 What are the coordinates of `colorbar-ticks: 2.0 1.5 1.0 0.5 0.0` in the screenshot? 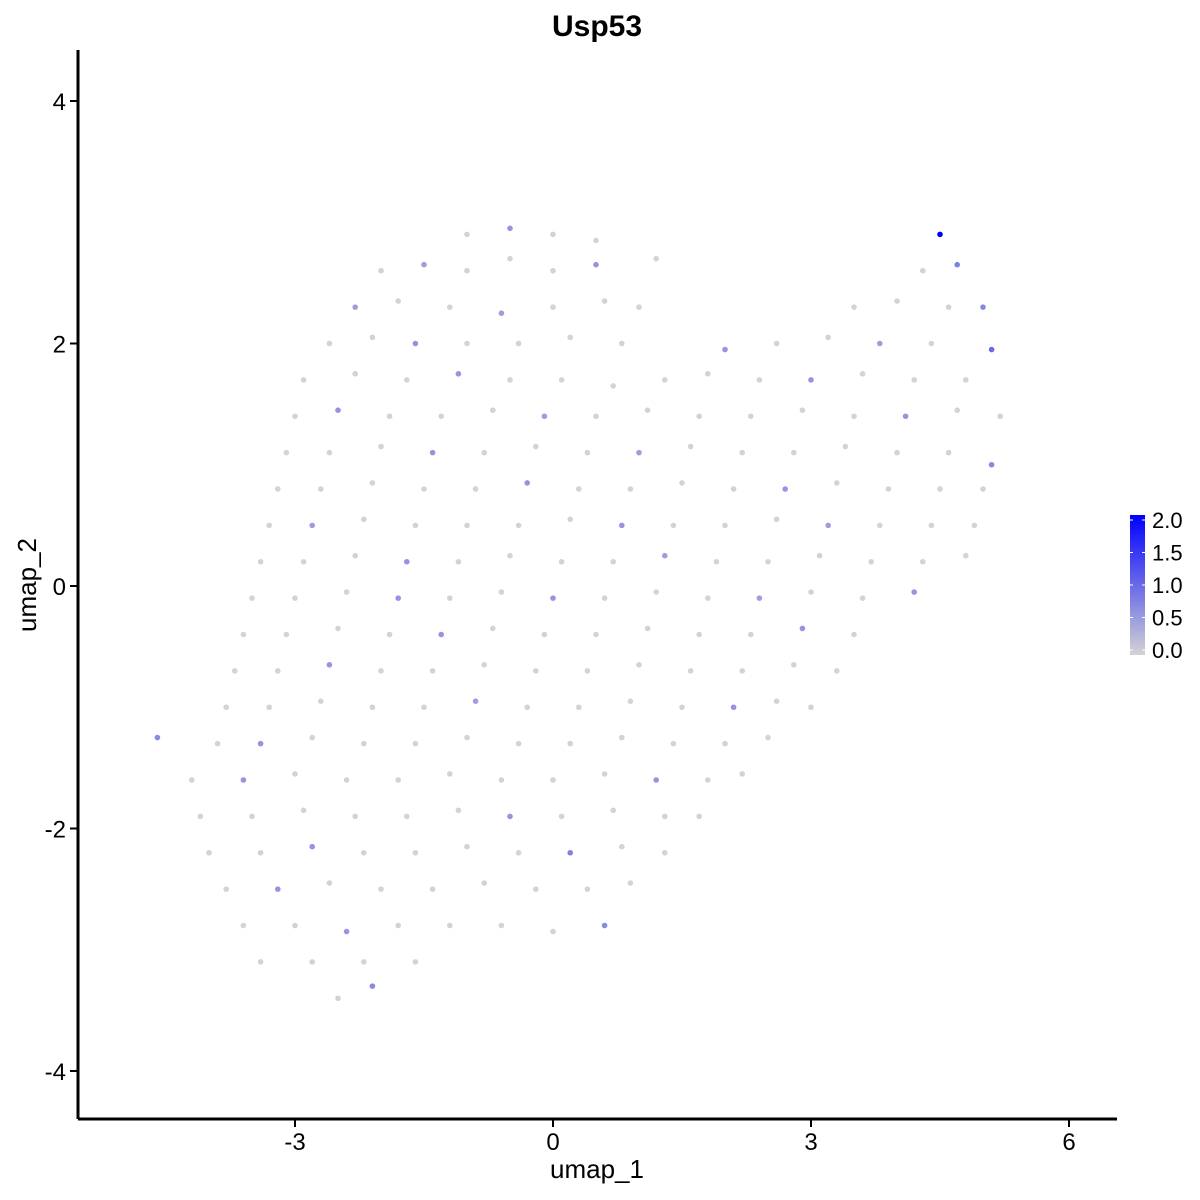 It's located at (1156, 585).